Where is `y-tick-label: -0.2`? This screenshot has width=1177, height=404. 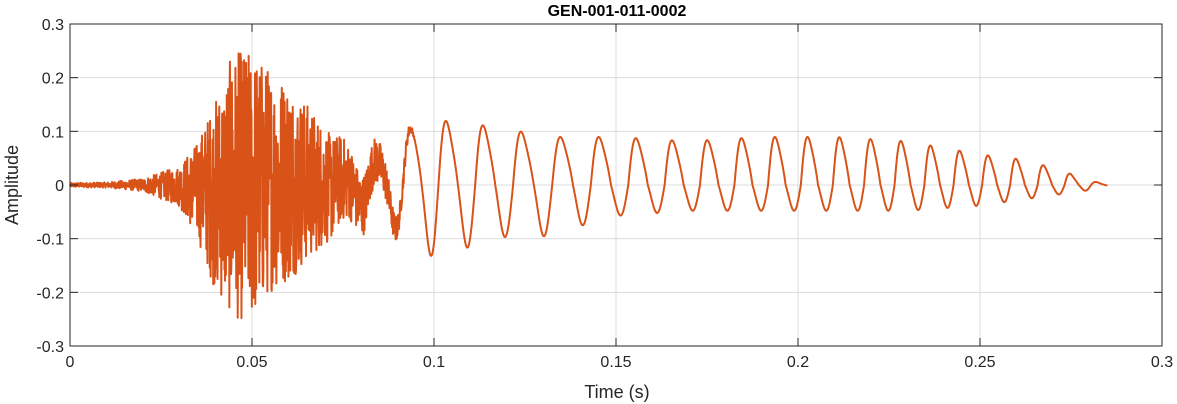
y-tick-label: -0.2 is located at coordinates (50, 293).